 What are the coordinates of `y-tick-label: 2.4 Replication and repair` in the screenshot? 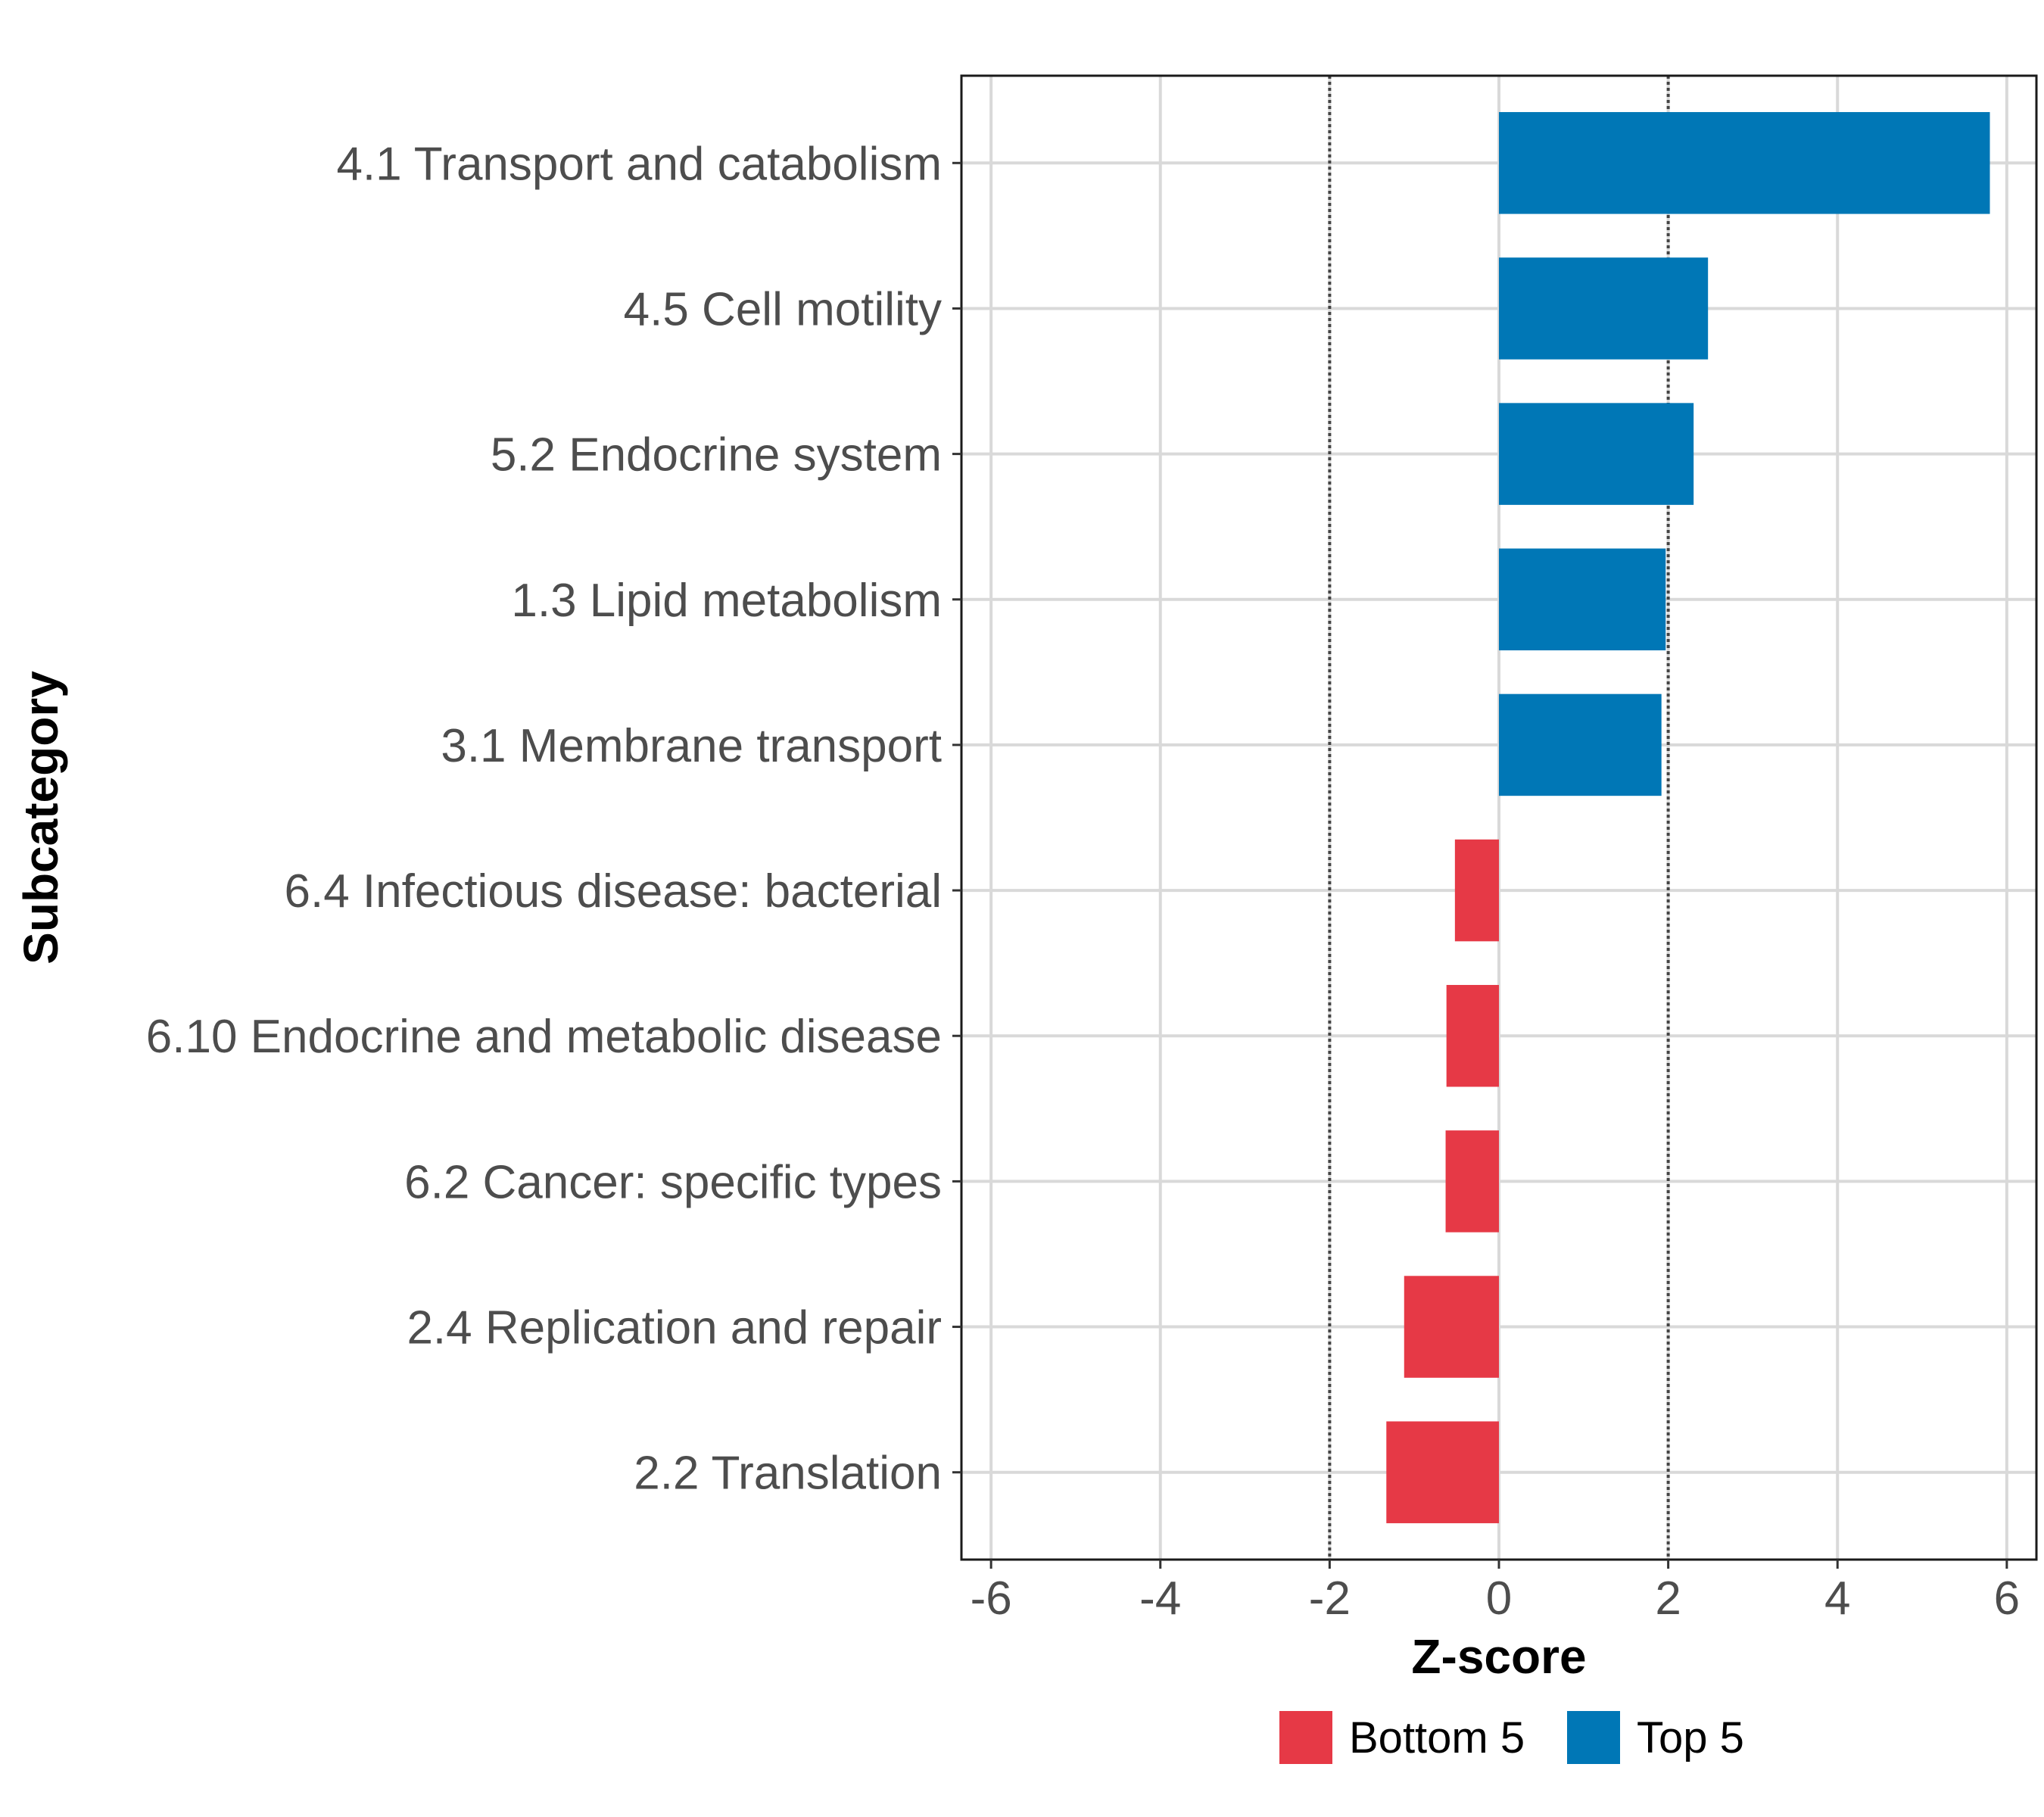 It's located at (674, 1328).